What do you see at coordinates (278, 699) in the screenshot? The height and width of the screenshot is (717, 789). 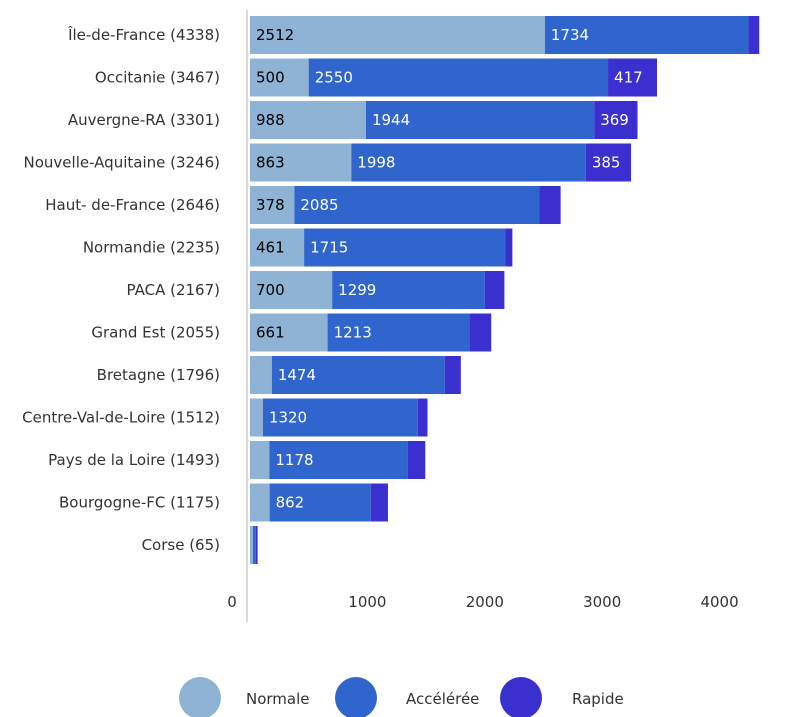 I see `legend-label-normale: Normale` at bounding box center [278, 699].